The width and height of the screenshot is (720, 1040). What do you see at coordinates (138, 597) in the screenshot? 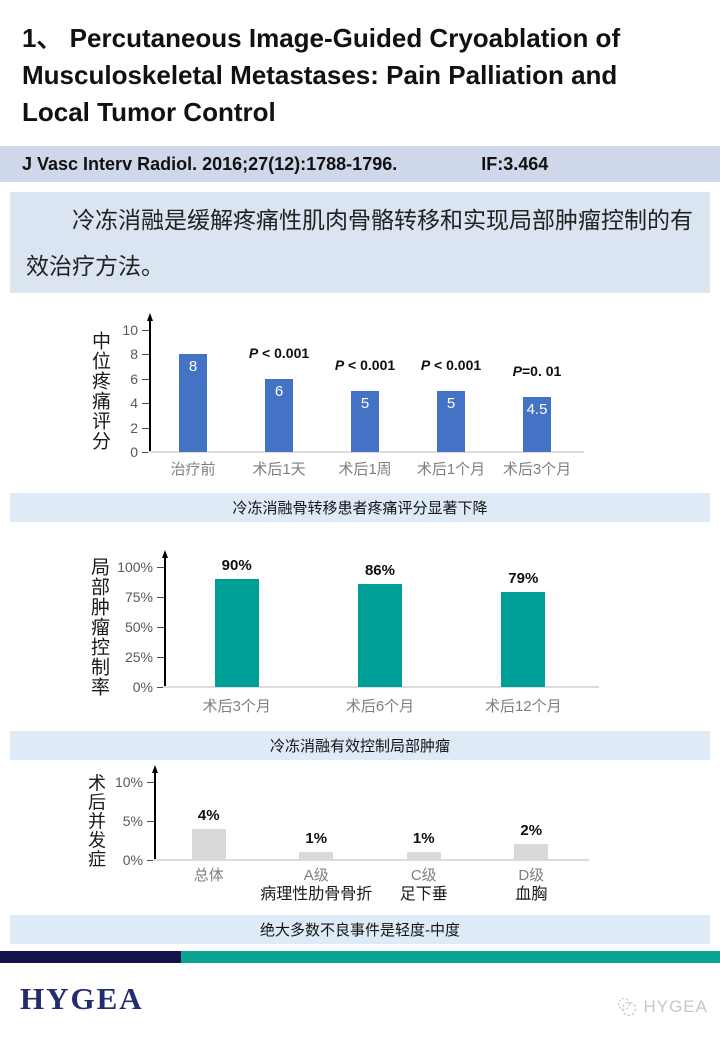
I see `y-tick-label: 75%` at bounding box center [138, 597].